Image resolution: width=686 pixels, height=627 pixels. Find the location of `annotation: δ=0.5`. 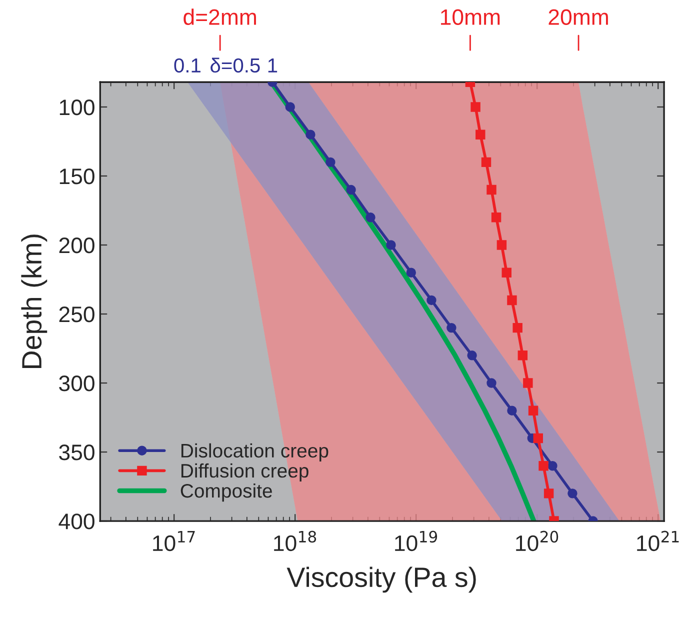

annotation: δ=0.5 is located at coordinates (235, 65).